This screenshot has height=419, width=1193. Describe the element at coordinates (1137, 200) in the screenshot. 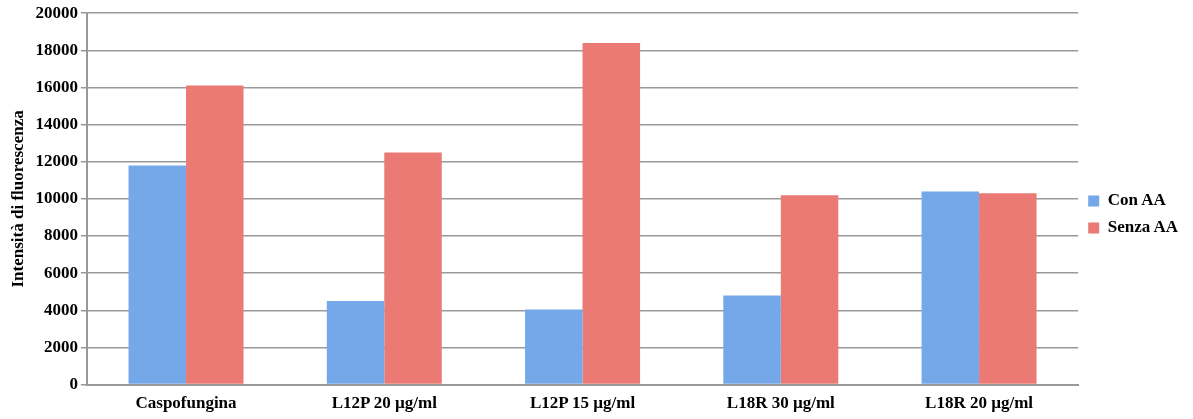

I see `legend-label: Con AA` at that location.